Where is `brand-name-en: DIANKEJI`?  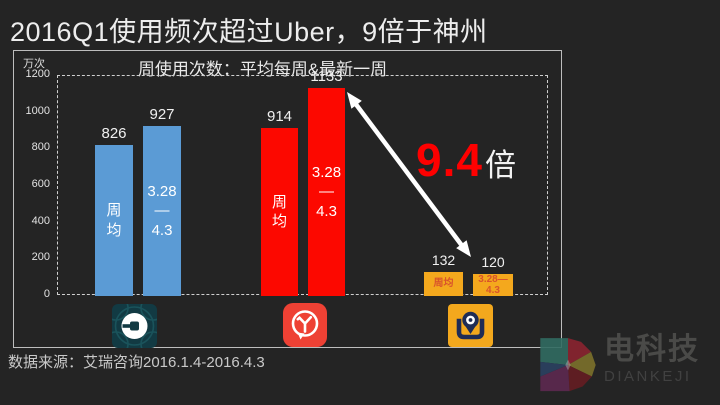
brand-name-en: DIANKEJI is located at coordinates (648, 376).